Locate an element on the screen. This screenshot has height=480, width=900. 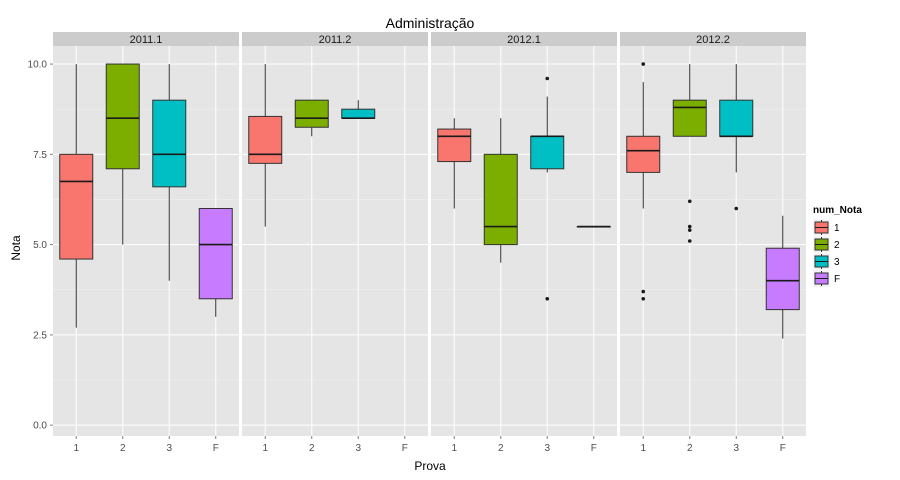
legend-item-2: 2 is located at coordinates (826, 244).